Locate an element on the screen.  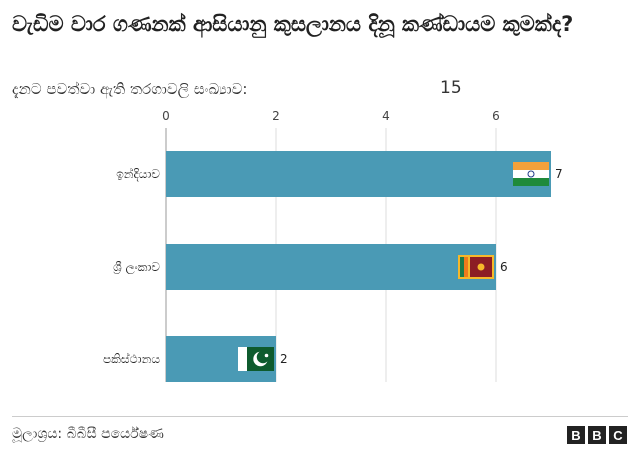
category-label: ඉන්දියාව is located at coordinates (138, 174).